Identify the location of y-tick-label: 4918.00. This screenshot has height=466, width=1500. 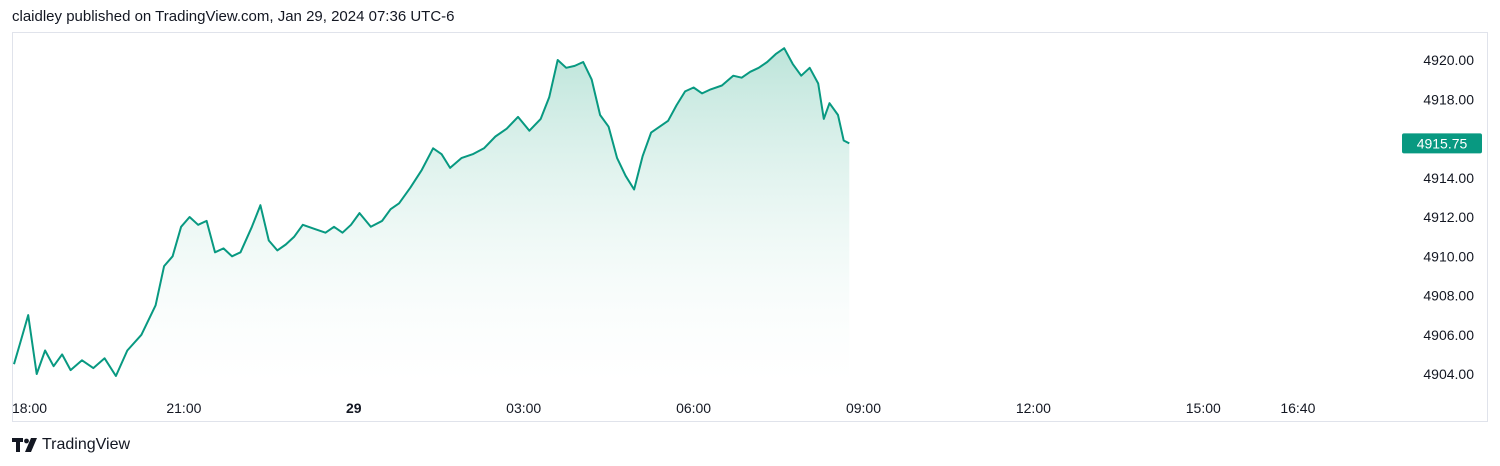
(1448, 99).